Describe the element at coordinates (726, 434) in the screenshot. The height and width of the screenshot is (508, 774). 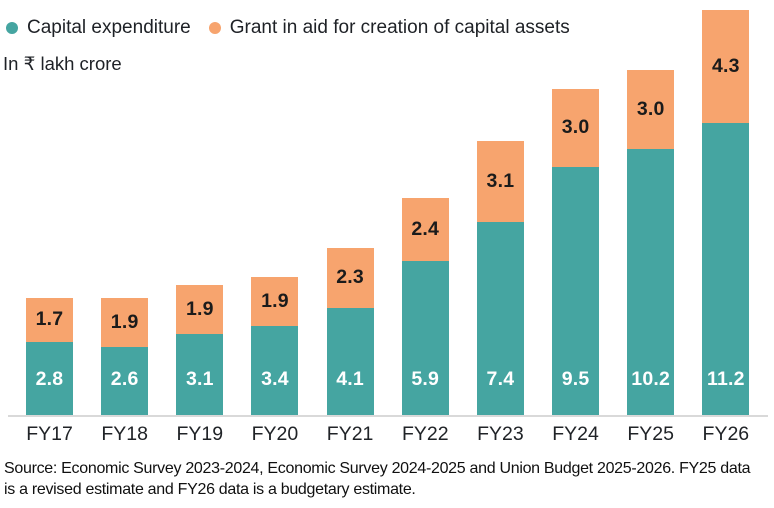
I see `x-axis-label-fy26: FY26` at that location.